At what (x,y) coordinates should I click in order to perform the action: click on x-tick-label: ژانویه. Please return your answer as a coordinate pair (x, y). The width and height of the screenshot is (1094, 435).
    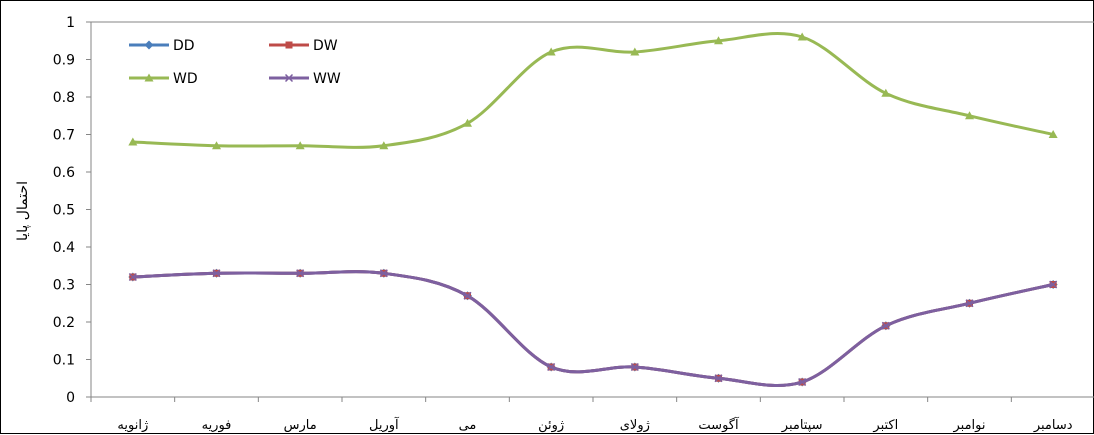
    Looking at the image, I should click on (132, 425).